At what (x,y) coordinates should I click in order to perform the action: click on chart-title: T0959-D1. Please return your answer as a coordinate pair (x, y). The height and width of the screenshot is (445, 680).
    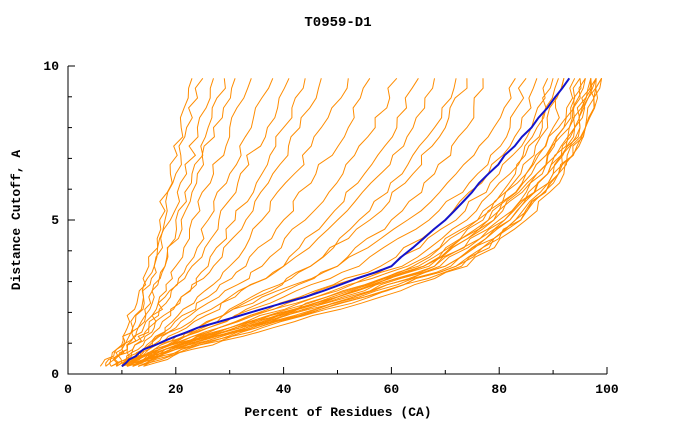
    Looking at the image, I should click on (337, 23).